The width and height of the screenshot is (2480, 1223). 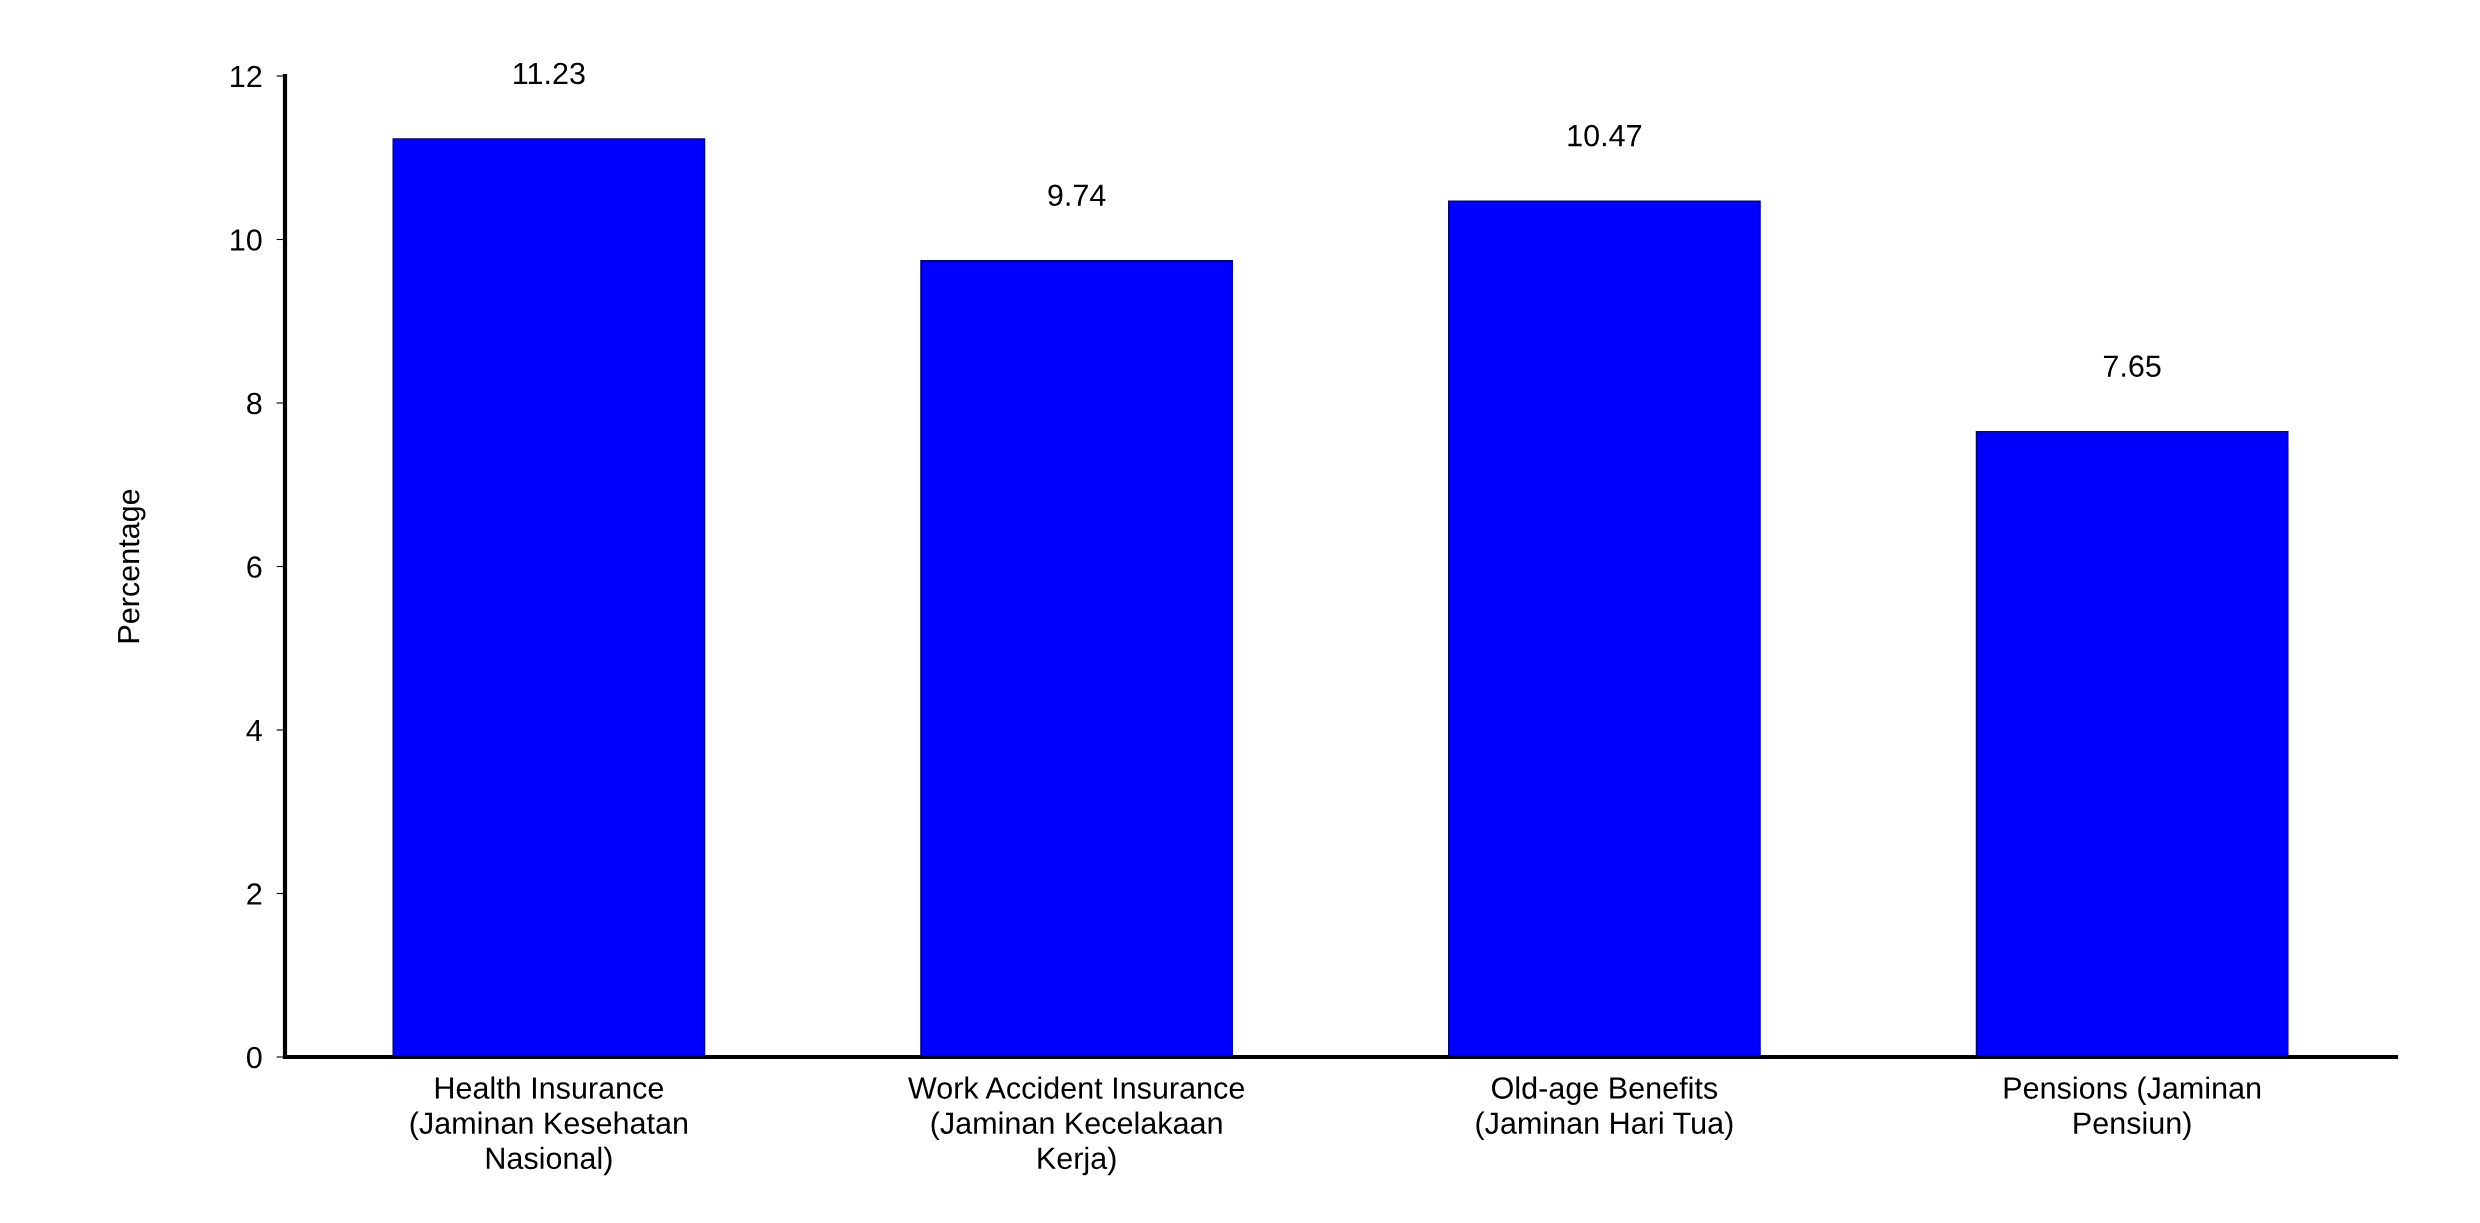 What do you see at coordinates (2132, 1108) in the screenshot?
I see `x-tick-label: Pensions (Jaminan Pensiun)` at bounding box center [2132, 1108].